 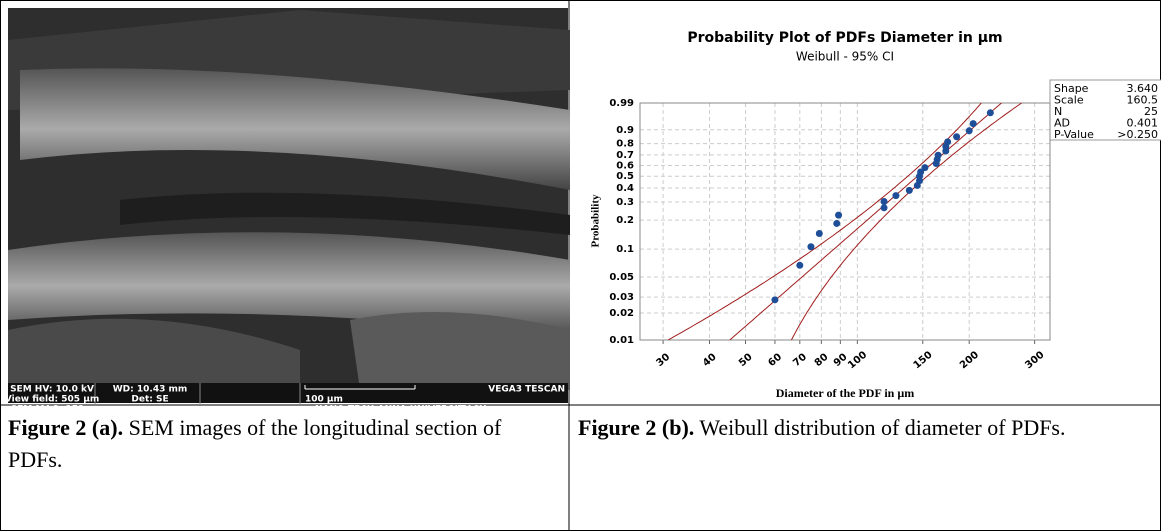 What do you see at coordinates (775, 360) in the screenshot?
I see `x-tick-label: 60` at bounding box center [775, 360].